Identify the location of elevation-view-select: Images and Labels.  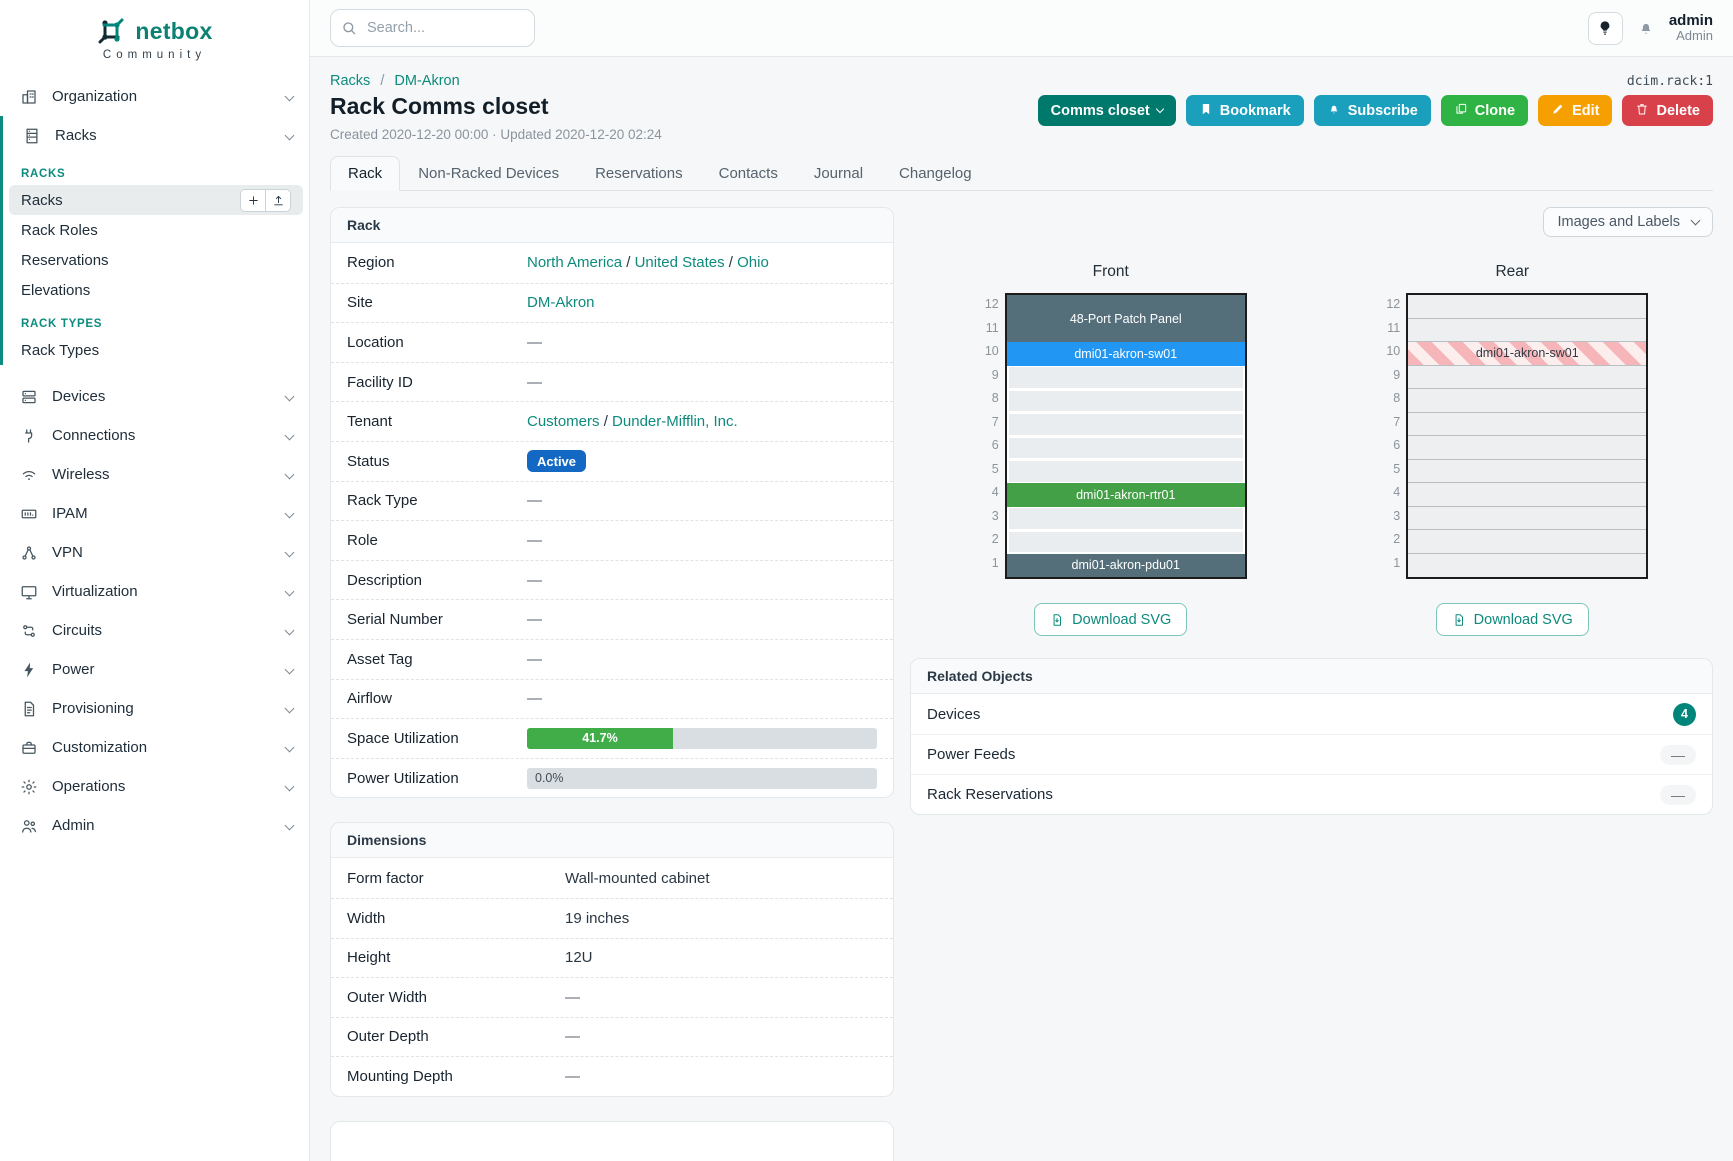
(1628, 222).